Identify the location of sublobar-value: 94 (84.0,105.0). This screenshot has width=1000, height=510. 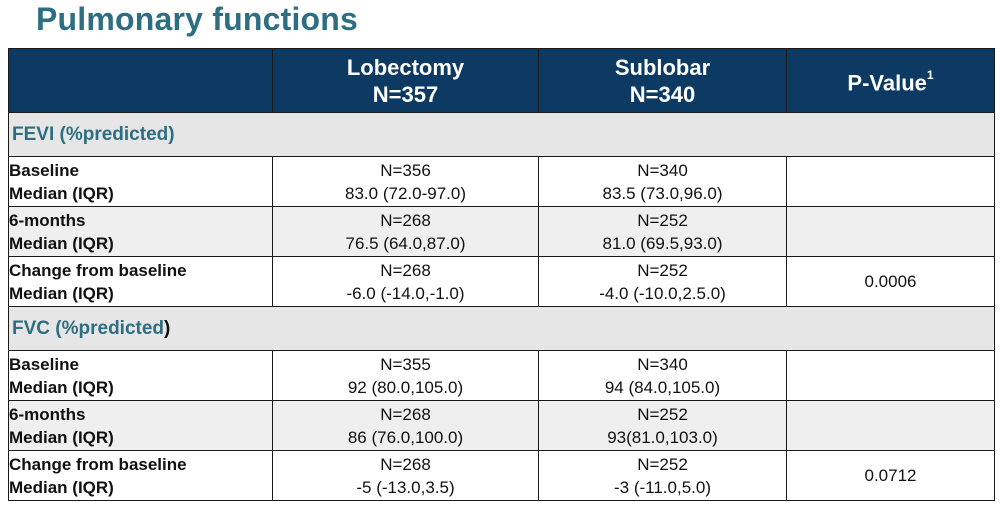
(662, 387).